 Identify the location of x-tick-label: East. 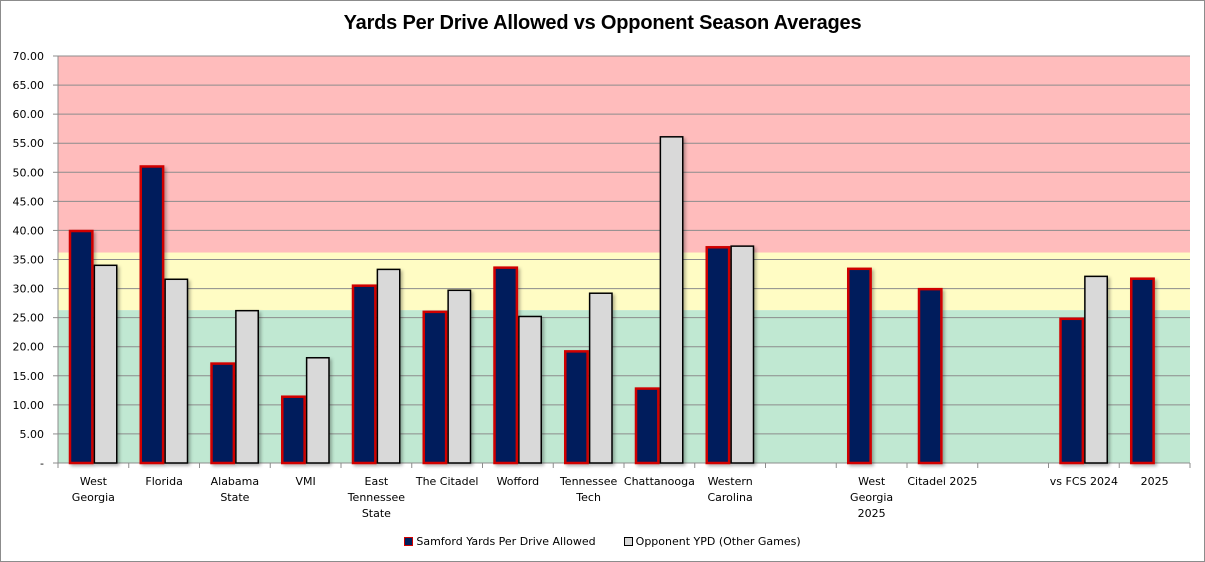
(377, 481).